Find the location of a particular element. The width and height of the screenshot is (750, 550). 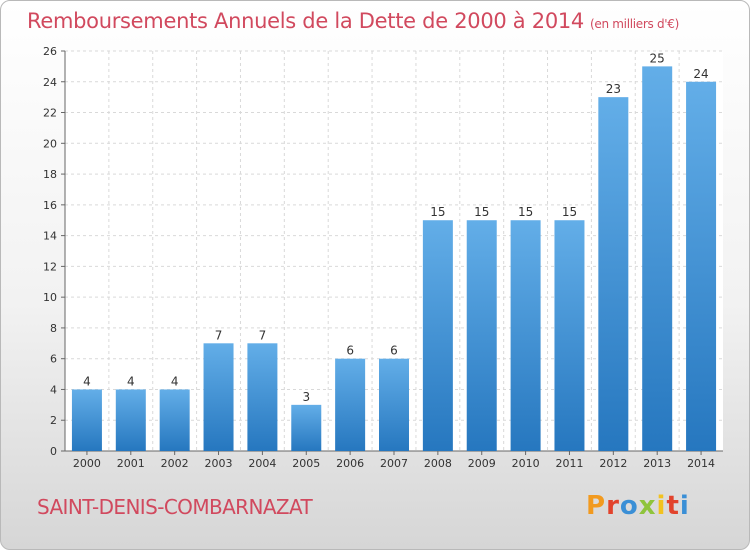

x-tick-label: 2013 is located at coordinates (657, 463).